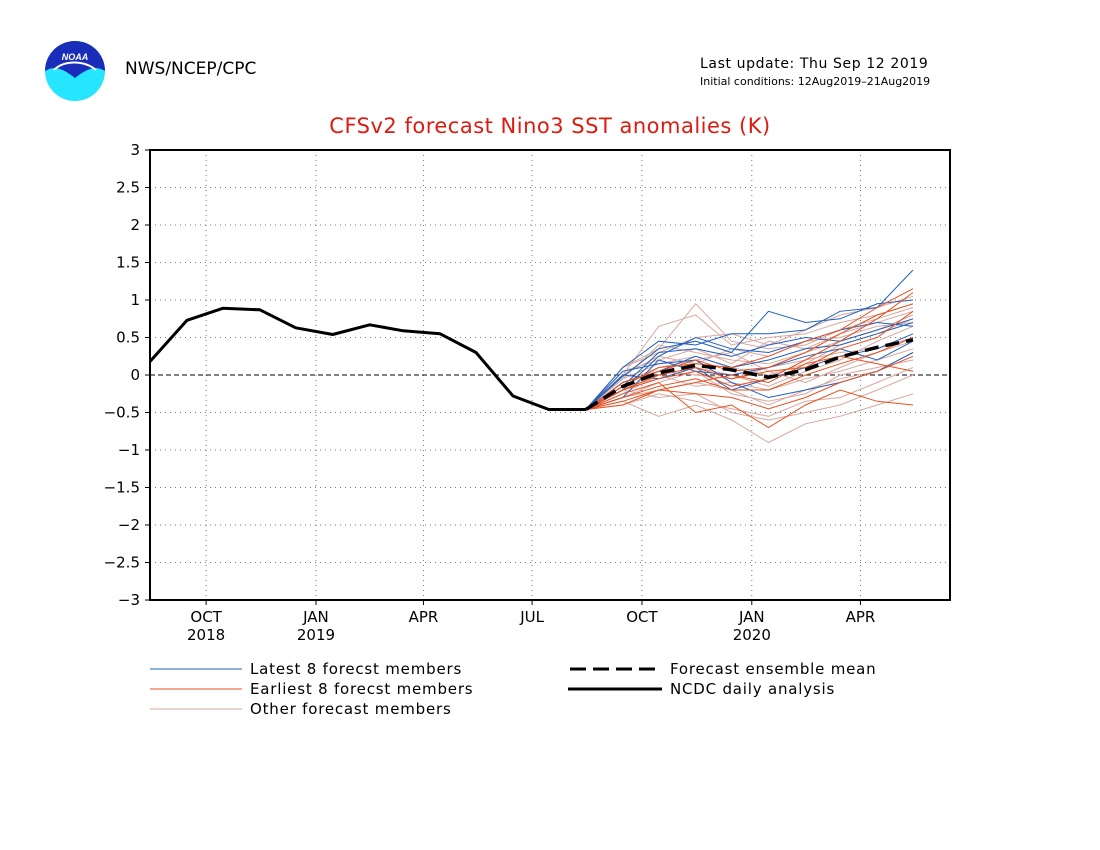 This screenshot has height=850, width=1100. Describe the element at coordinates (773, 669) in the screenshot. I see `legend-mean-label: Forecast ensemble mean` at that location.